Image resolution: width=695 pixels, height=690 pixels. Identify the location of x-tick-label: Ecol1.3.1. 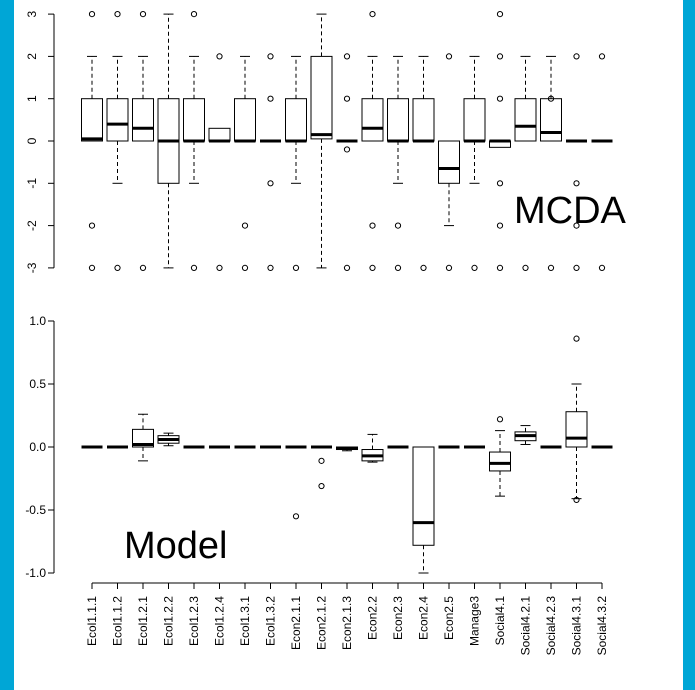
(245, 621).